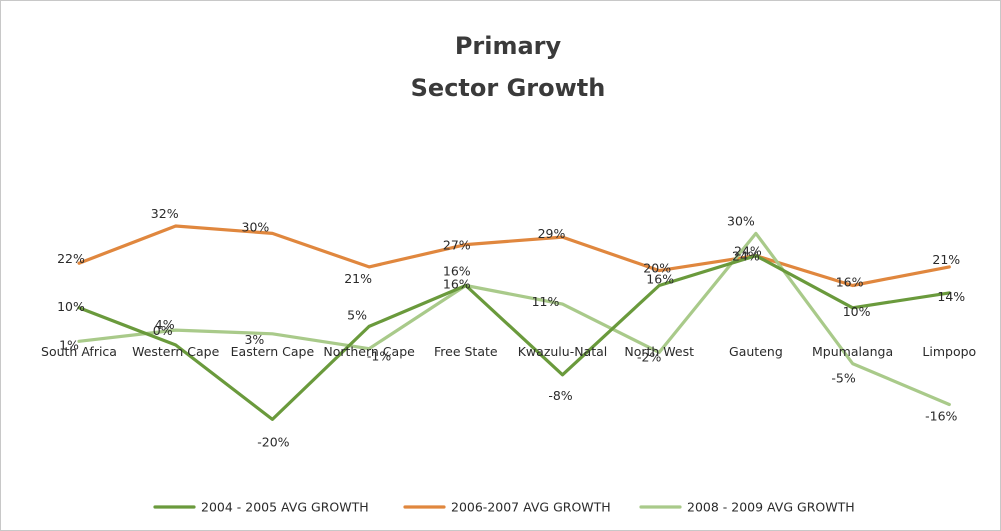 The image size is (1001, 531). I want to click on category-label: North West, so click(659, 351).